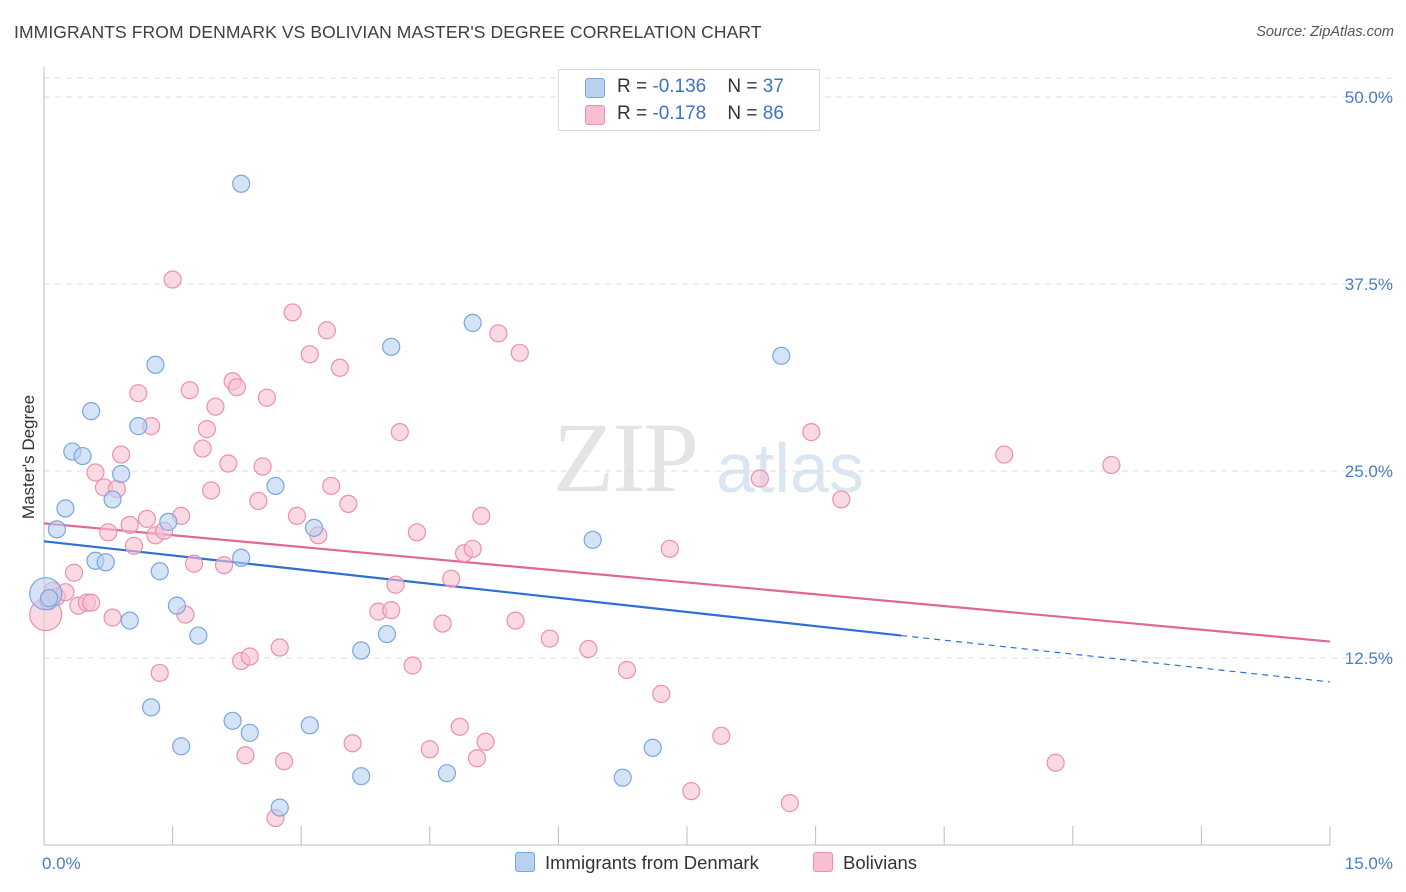 Image resolution: width=1406 pixels, height=892 pixels. What do you see at coordinates (773, 113) in the screenshot?
I see `legend-n-value: 86` at bounding box center [773, 113].